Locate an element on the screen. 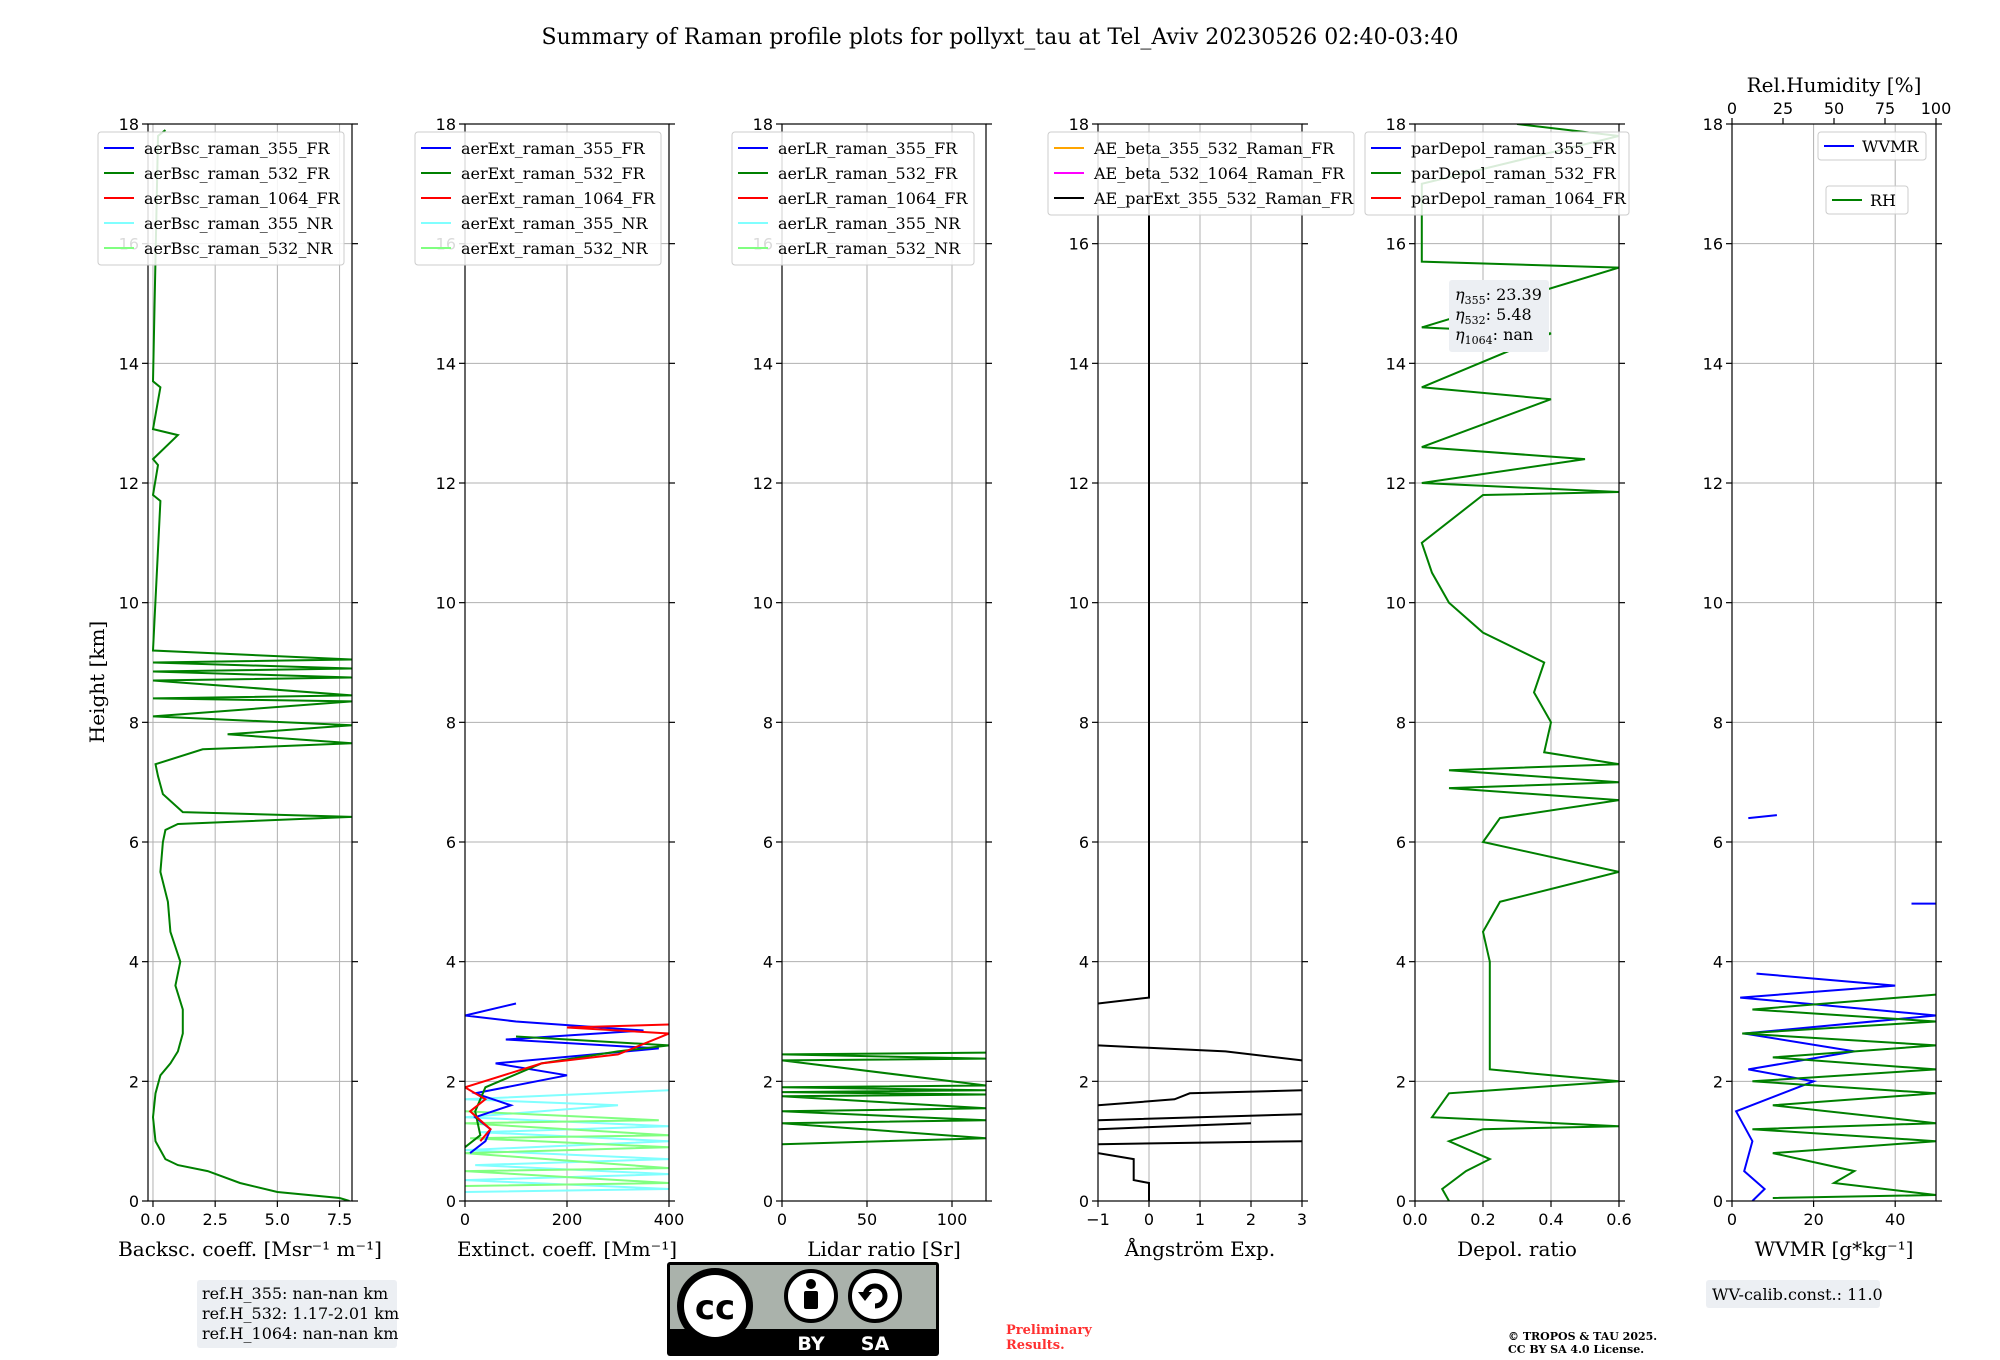 The image size is (2000, 1360). series-line-AE_parExt_355_532_Raman_FR is located at coordinates (1200, 677).